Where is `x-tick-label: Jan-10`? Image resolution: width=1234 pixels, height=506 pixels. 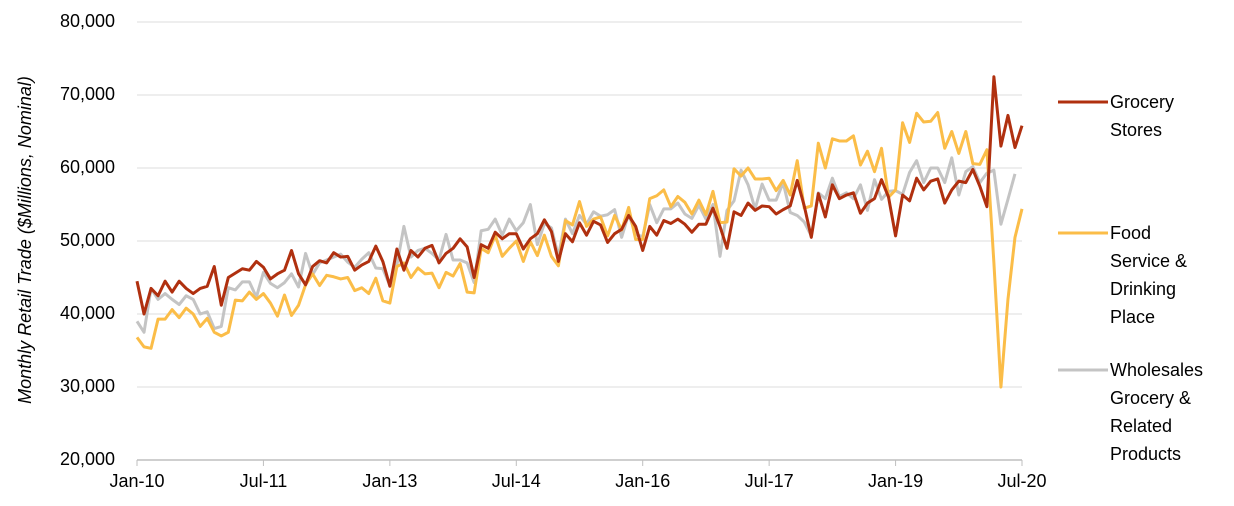
x-tick-label: Jan-10 is located at coordinates (136, 481).